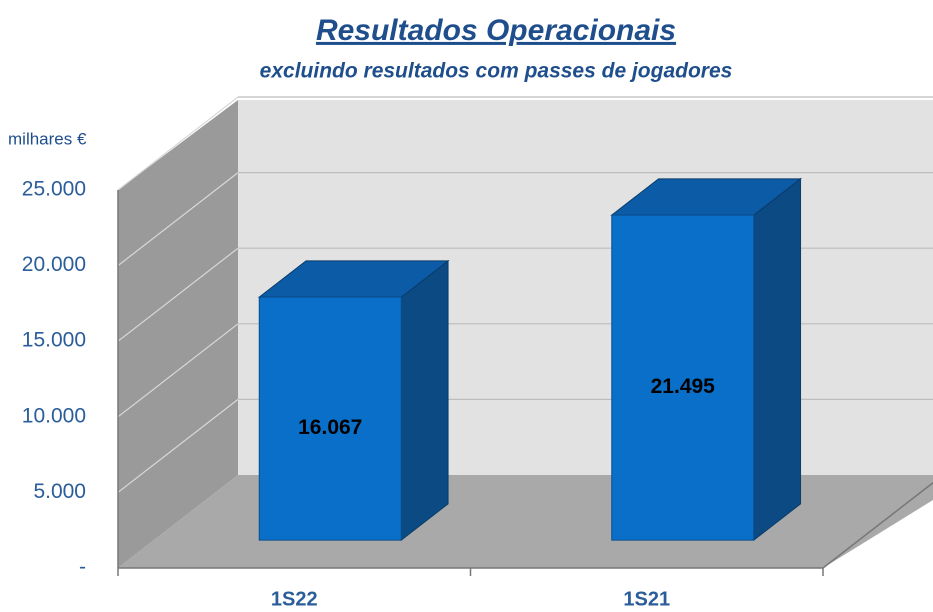 This screenshot has width=933, height=612. What do you see at coordinates (47, 138) in the screenshot?
I see `y-axis-label: milhares €` at bounding box center [47, 138].